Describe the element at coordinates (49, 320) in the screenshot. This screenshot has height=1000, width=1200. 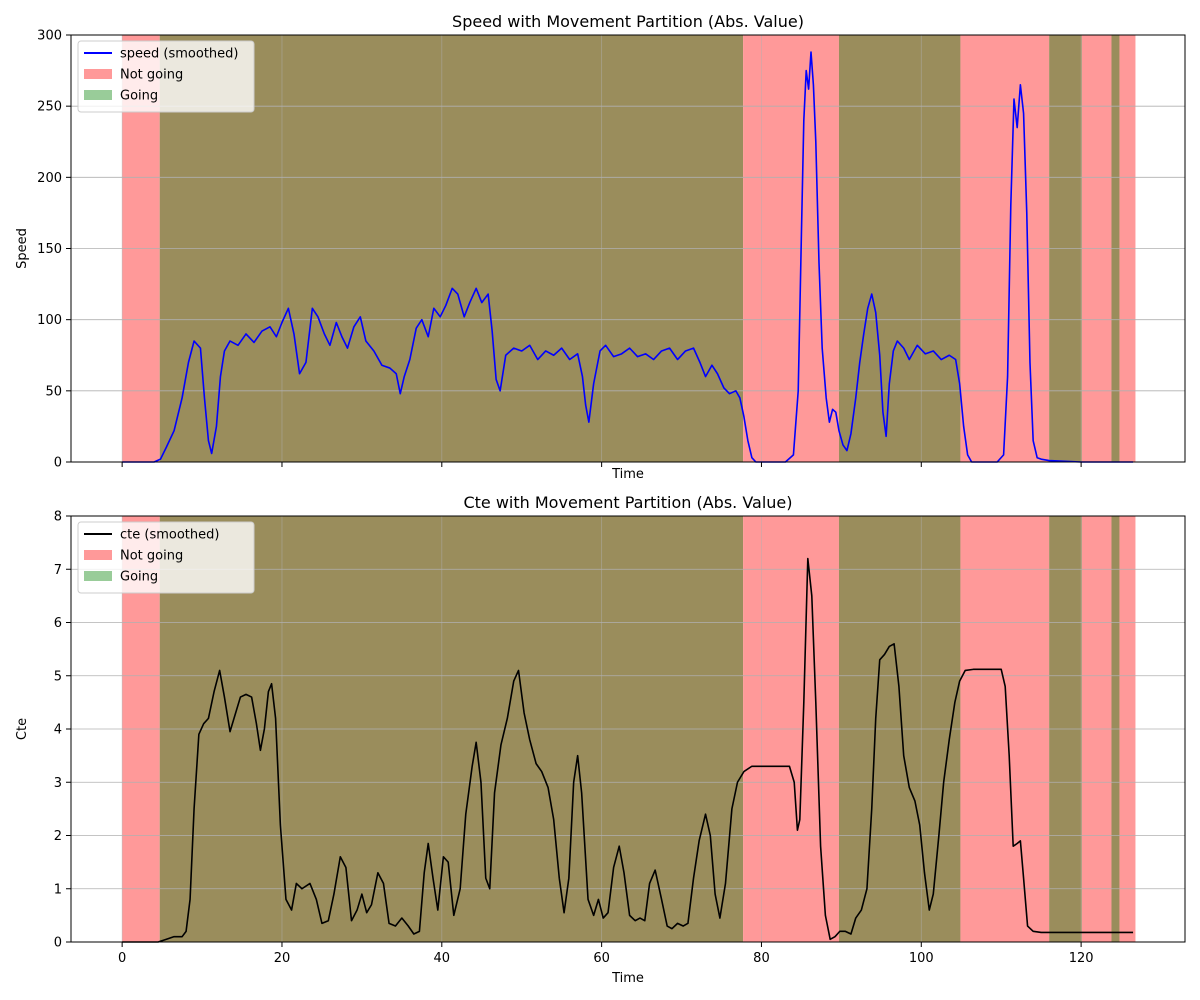
I see `y-tick-label: 100` at that location.